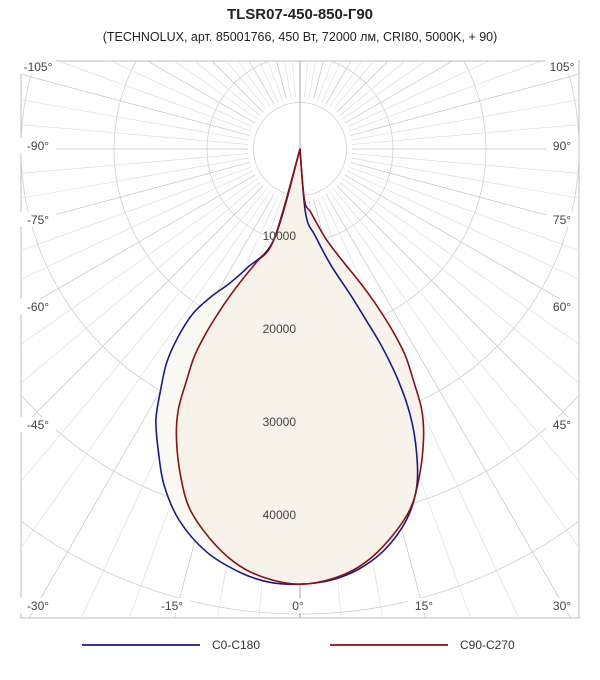 This screenshot has width=600, height=680. I want to click on angle-tick-label: 60°, so click(562, 307).